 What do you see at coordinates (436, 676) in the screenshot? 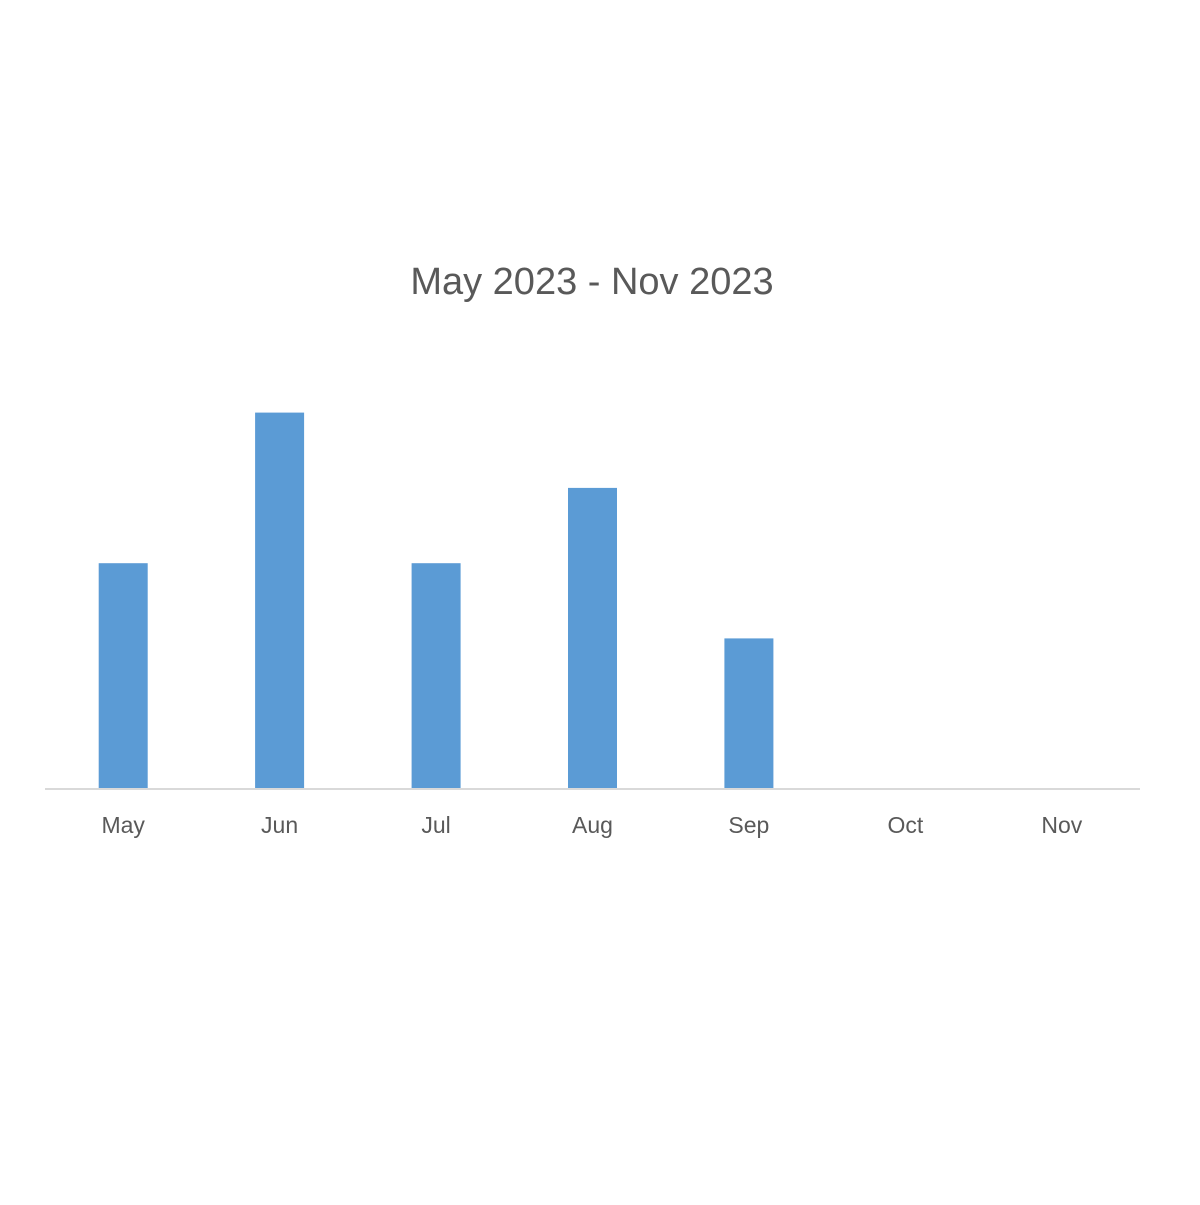
I see `bar-jul` at bounding box center [436, 676].